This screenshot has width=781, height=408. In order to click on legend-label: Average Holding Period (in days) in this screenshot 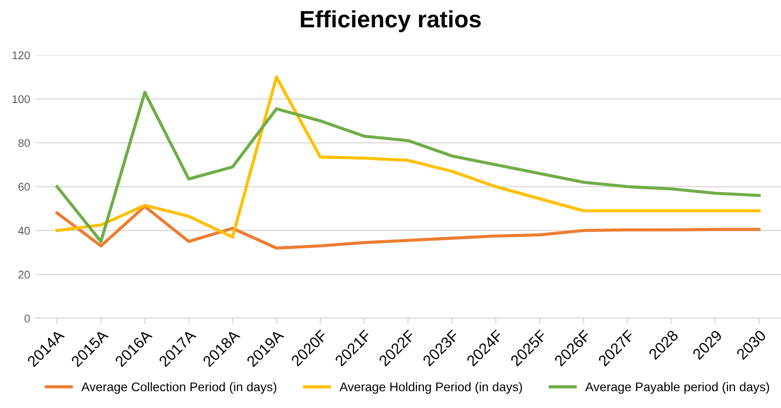, I will do `click(431, 388)`.